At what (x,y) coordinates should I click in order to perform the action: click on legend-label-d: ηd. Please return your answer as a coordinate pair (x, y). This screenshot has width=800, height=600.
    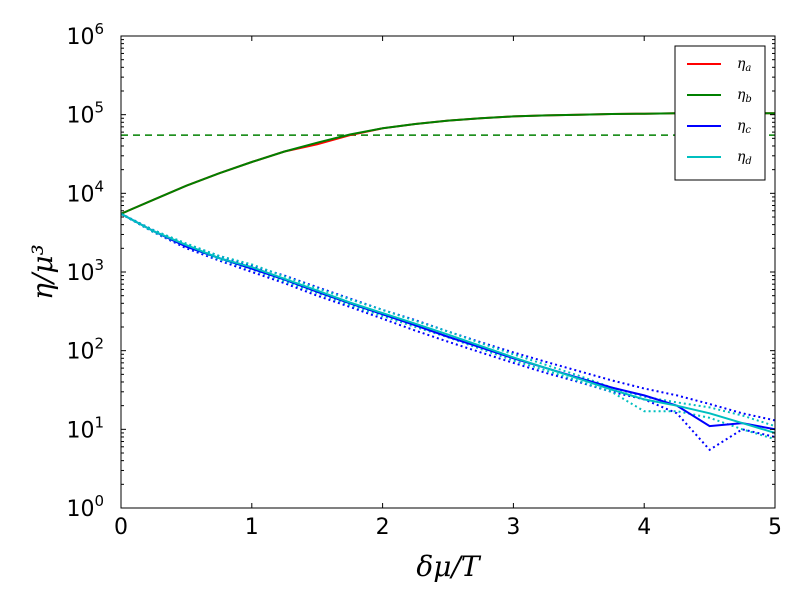
    Looking at the image, I should click on (744, 158).